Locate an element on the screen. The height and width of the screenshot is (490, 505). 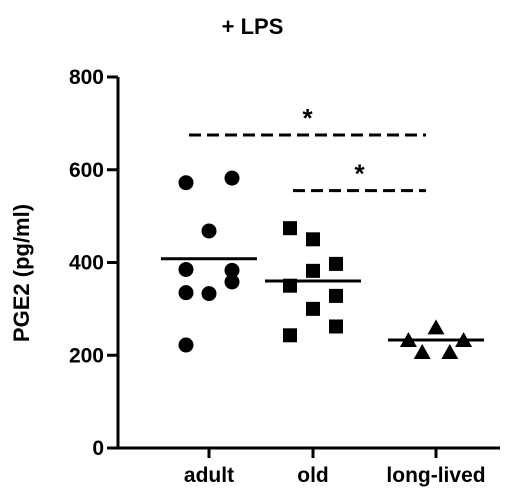
x-tick-label: old is located at coordinates (313, 475).